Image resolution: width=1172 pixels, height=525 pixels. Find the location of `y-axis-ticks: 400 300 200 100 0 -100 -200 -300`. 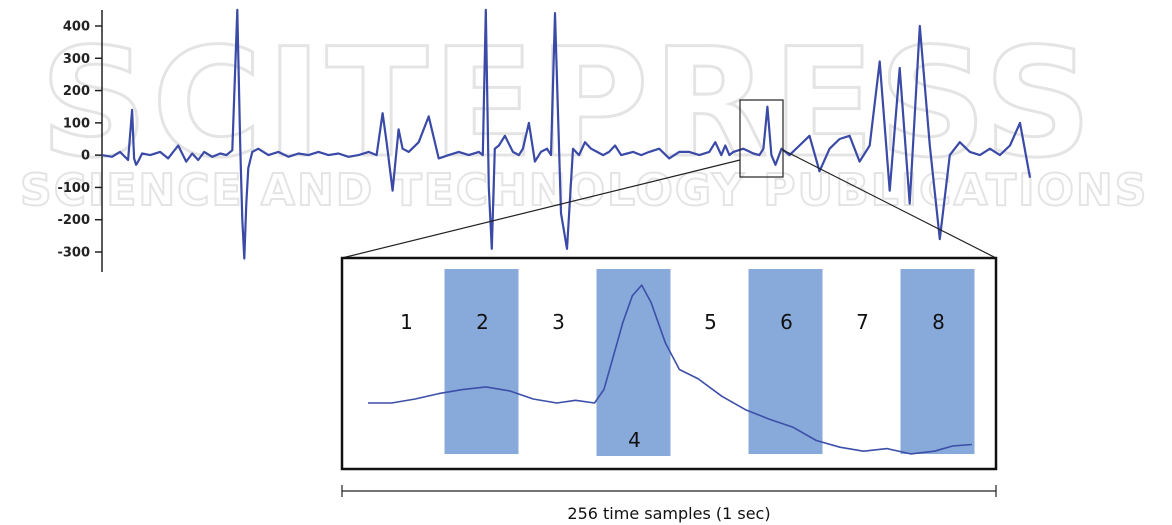

y-axis-ticks: 400 300 200 100 0 -100 -200 -300 is located at coordinates (79, 140).